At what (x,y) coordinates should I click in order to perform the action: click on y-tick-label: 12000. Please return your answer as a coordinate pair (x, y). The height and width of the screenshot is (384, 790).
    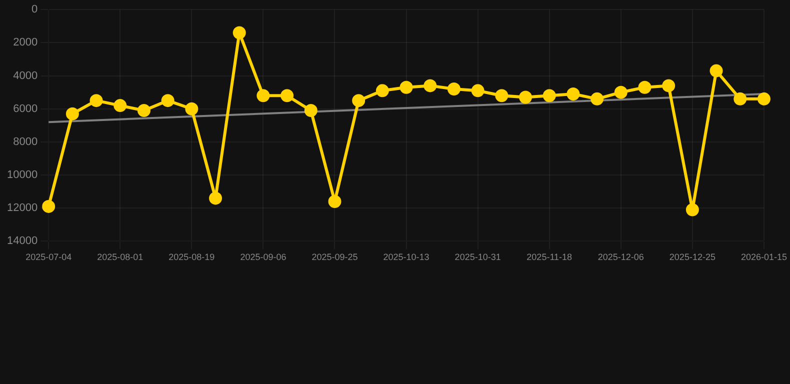
    Looking at the image, I should click on (22, 208).